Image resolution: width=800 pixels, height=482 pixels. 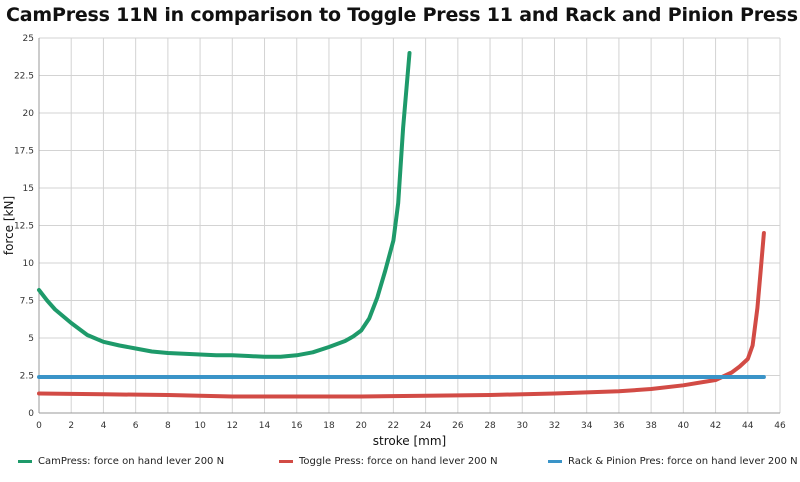 What do you see at coordinates (168, 426) in the screenshot?
I see `x-tick-label: 8` at bounding box center [168, 426].